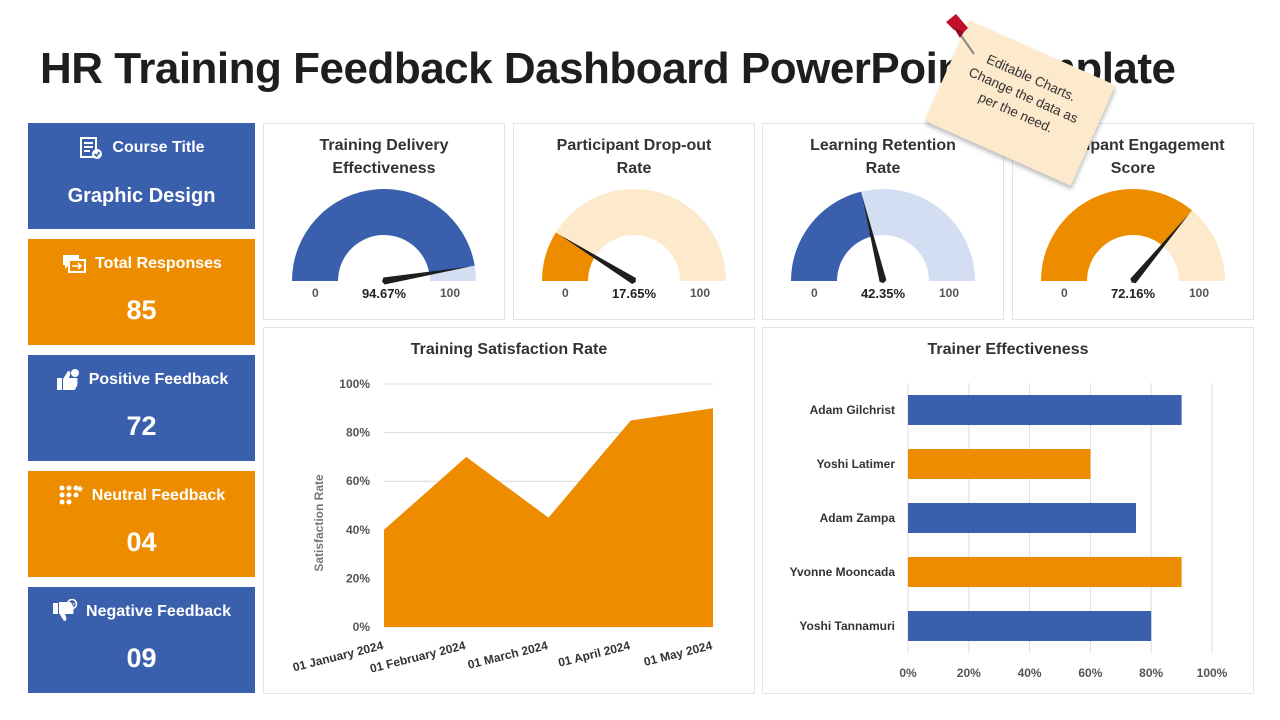 Image resolution: width=1280 pixels, height=720 pixels. What do you see at coordinates (509, 349) in the screenshot?
I see `chart-title: Training Satisfaction Rate` at bounding box center [509, 349].